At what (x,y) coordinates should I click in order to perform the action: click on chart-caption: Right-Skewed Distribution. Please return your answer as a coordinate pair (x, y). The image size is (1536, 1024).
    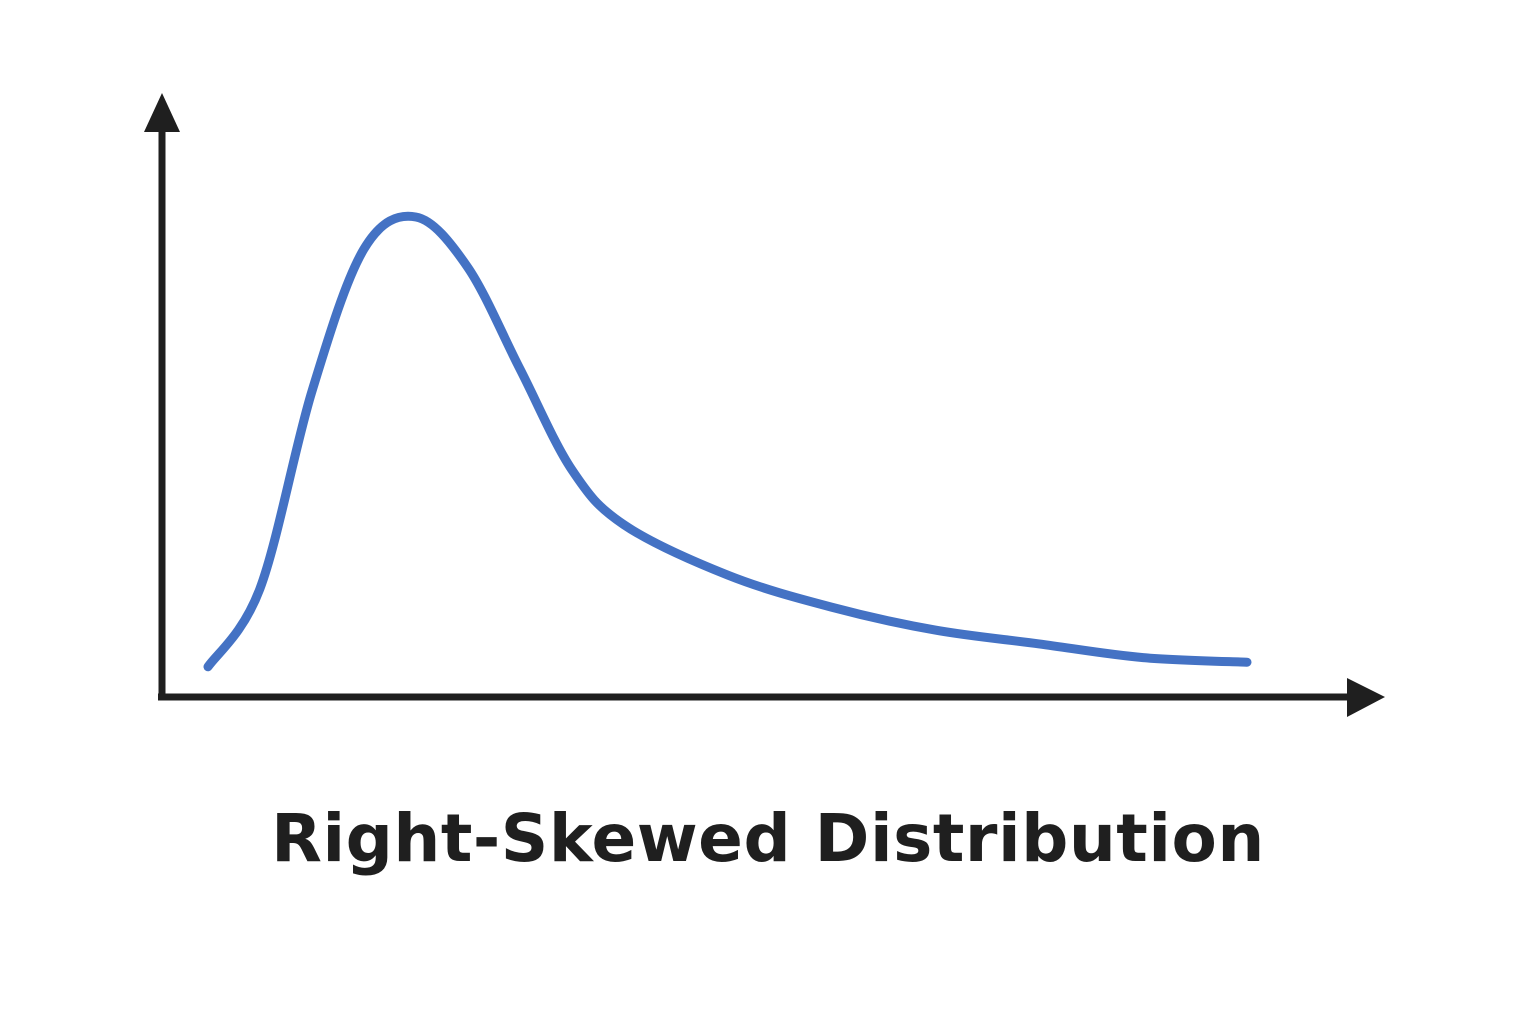
    Looking at the image, I should click on (768, 838).